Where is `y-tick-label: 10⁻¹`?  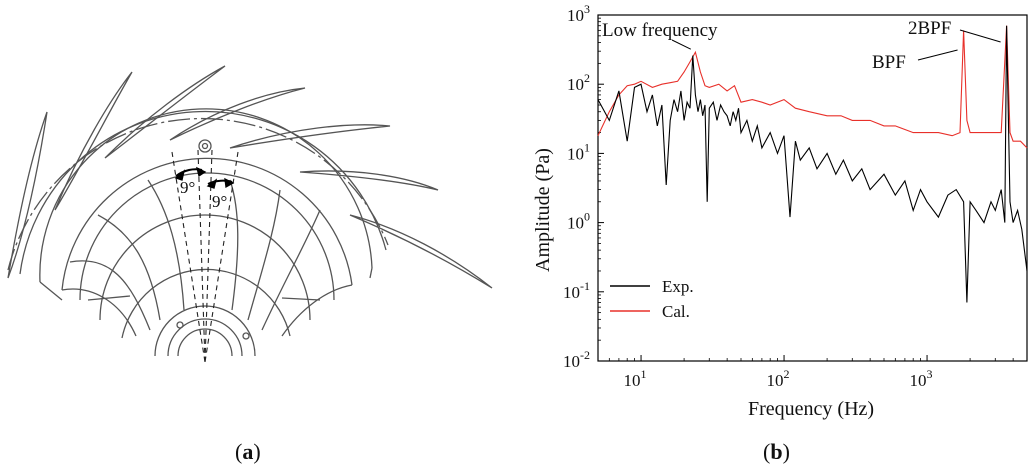 y-tick-label: 10⁻¹ is located at coordinates (576, 290).